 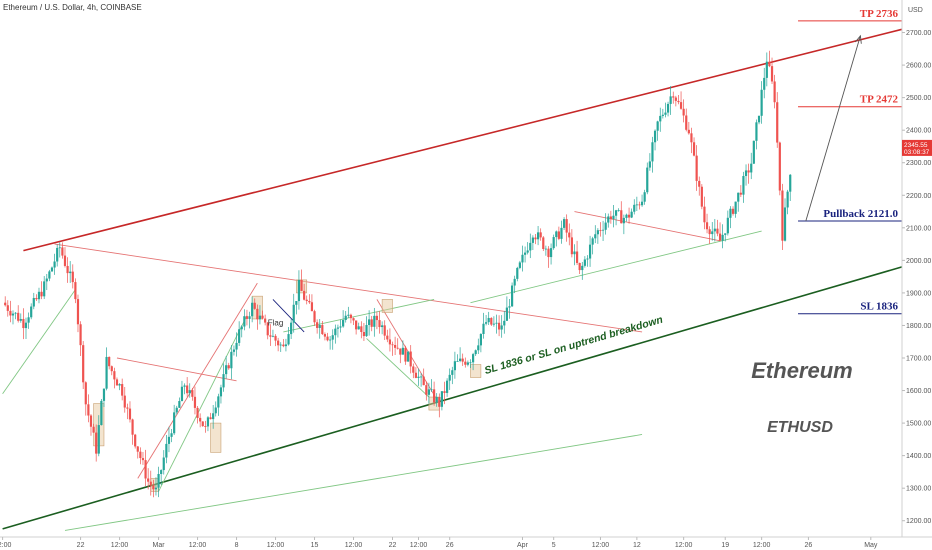 What do you see at coordinates (315, 545) in the screenshot?
I see `x-tick-label: 15` at bounding box center [315, 545].